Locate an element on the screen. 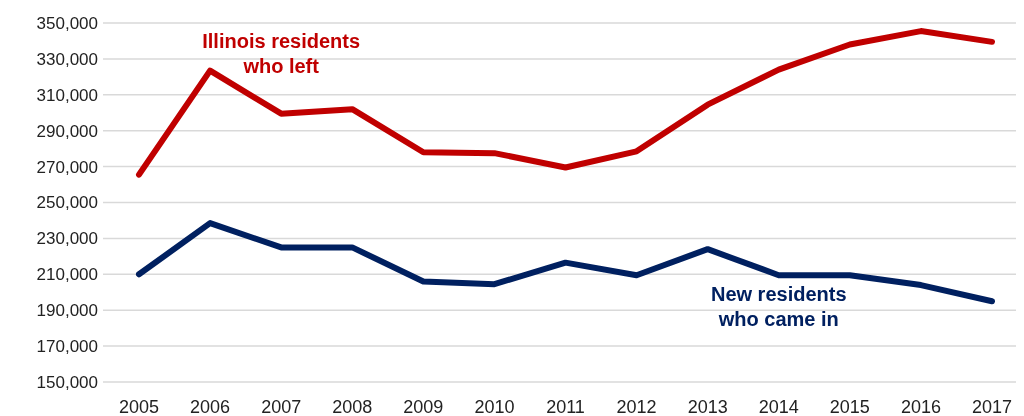  x-tick-label: 2010 is located at coordinates (494, 406).